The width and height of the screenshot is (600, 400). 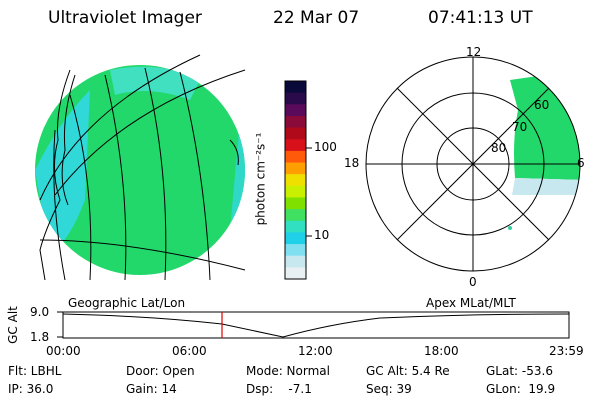 I want to click on strip-ytick-top: 9.0, so click(x=40, y=312).